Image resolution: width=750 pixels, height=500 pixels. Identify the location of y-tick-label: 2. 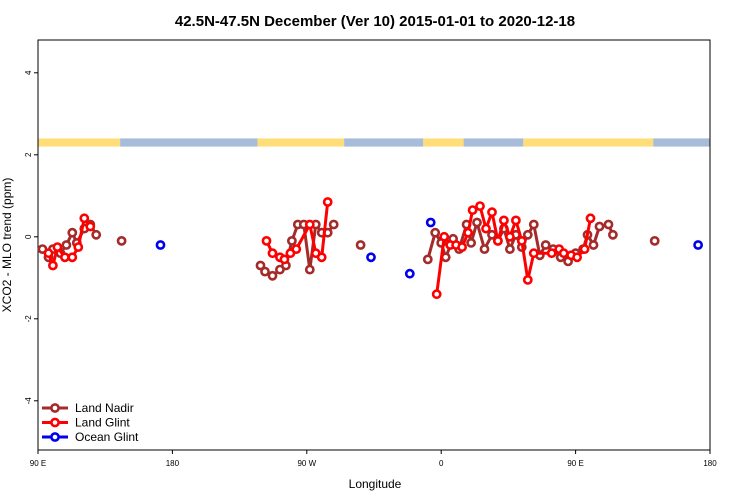
(28, 154).